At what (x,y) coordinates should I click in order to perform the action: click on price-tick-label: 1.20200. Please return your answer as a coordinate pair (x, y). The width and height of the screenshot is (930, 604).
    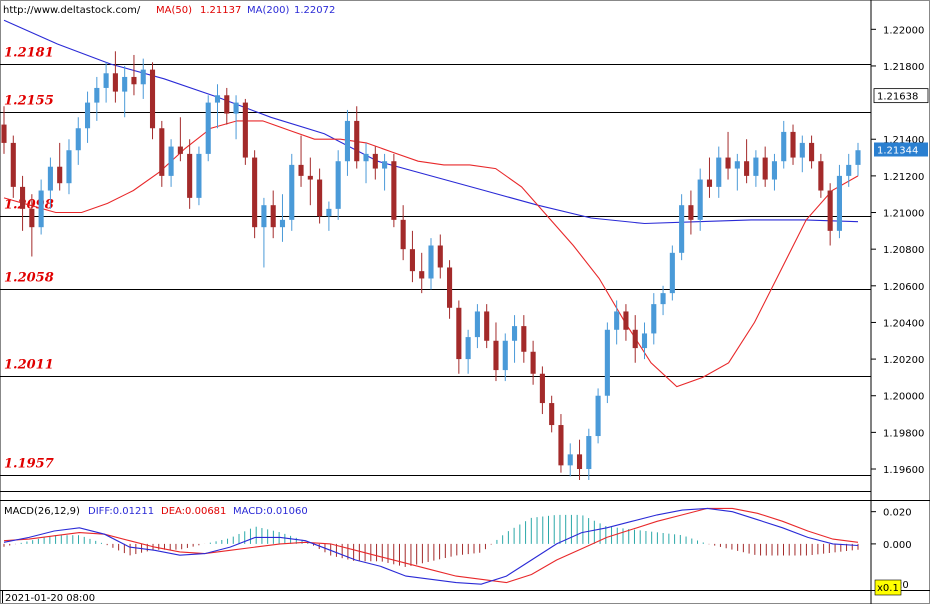
    Looking at the image, I should click on (903, 360).